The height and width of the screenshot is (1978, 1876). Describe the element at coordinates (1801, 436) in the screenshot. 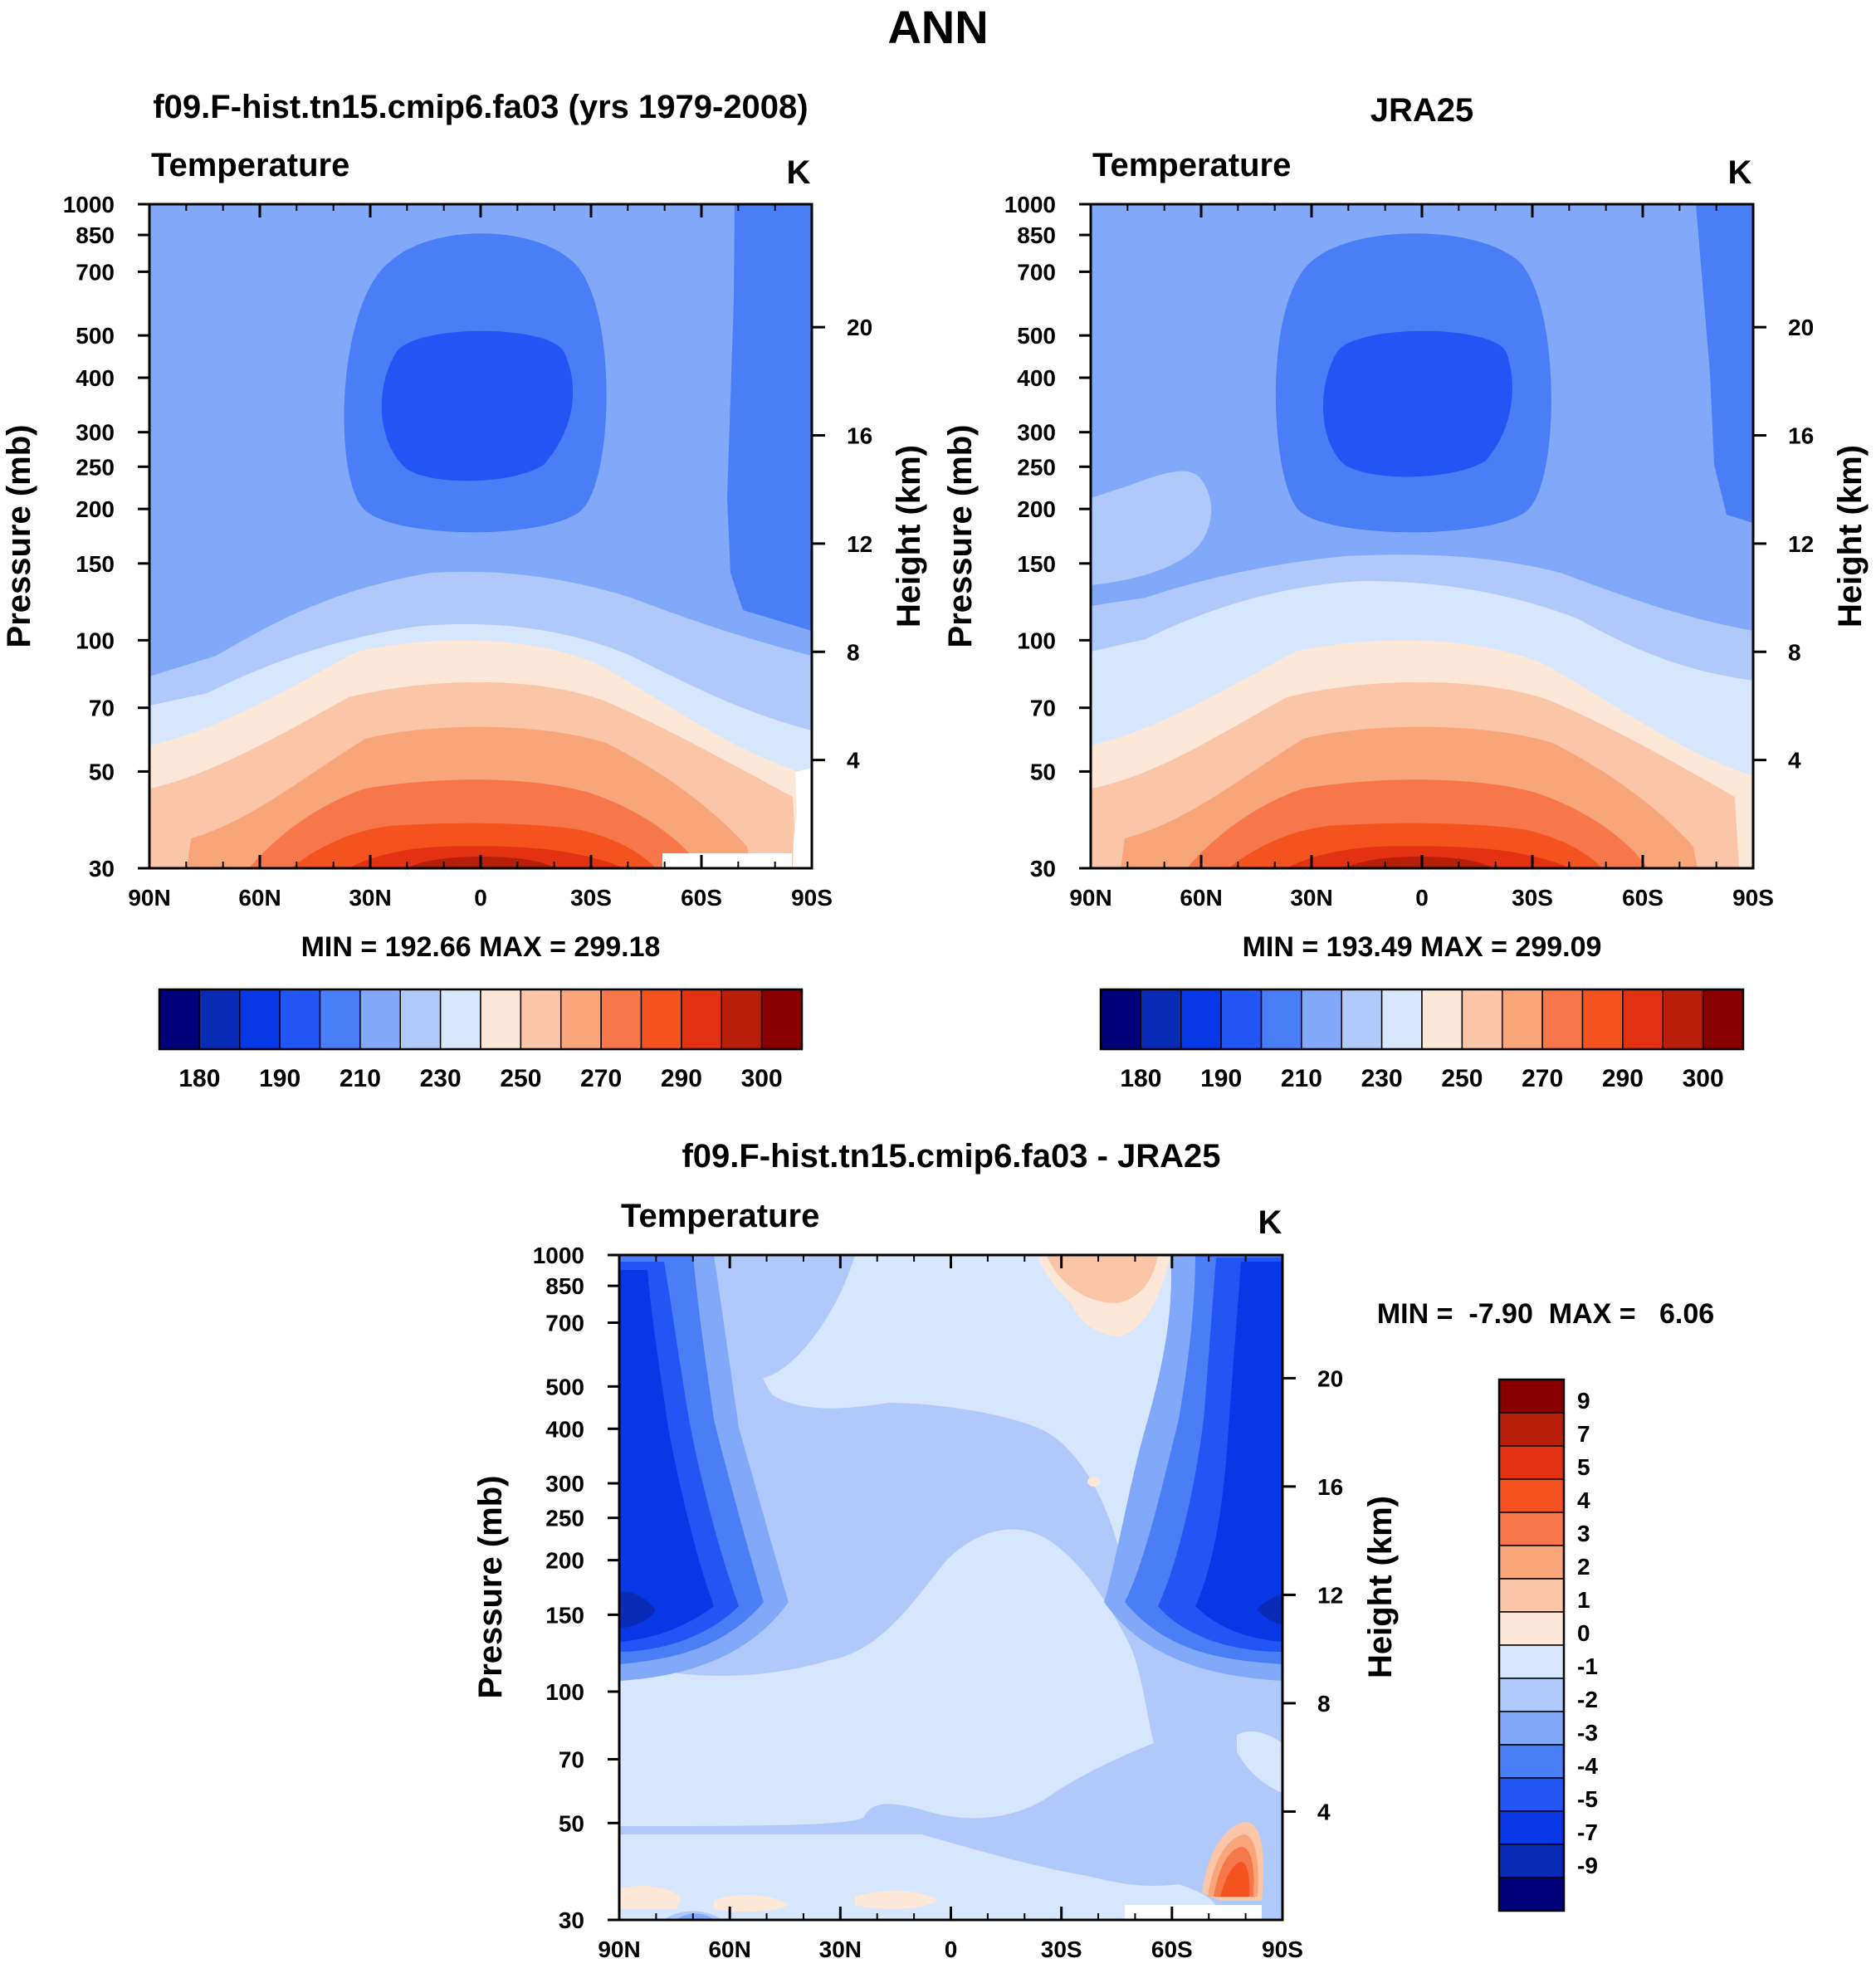

I see `obs-y2tick-label: 16` at that location.